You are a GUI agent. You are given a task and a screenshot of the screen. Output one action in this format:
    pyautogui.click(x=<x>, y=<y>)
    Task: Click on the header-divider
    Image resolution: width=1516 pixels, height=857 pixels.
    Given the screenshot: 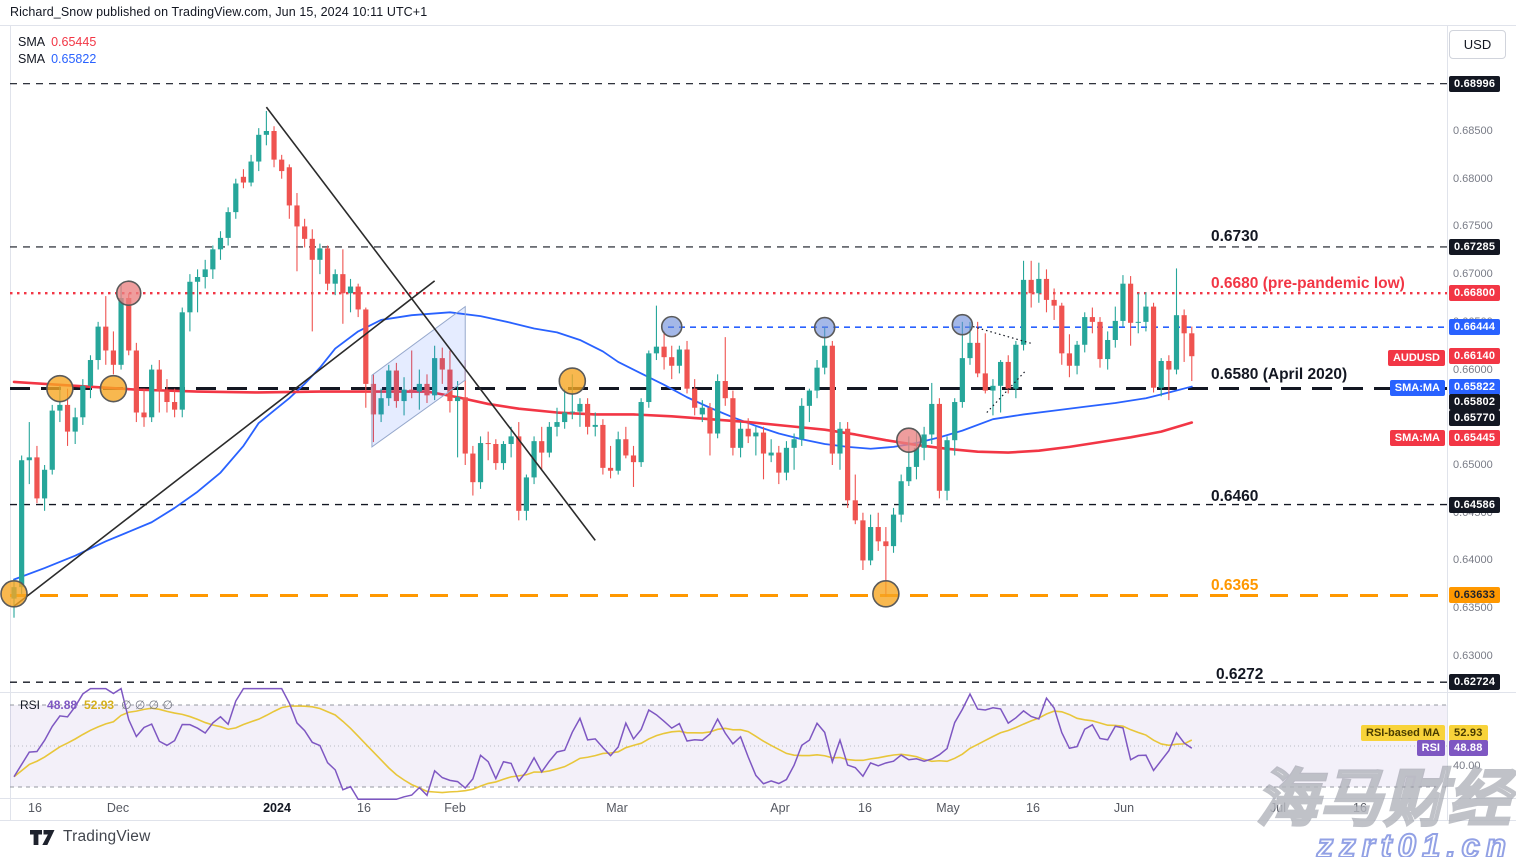 What is the action you would take?
    pyautogui.click(x=758, y=25)
    